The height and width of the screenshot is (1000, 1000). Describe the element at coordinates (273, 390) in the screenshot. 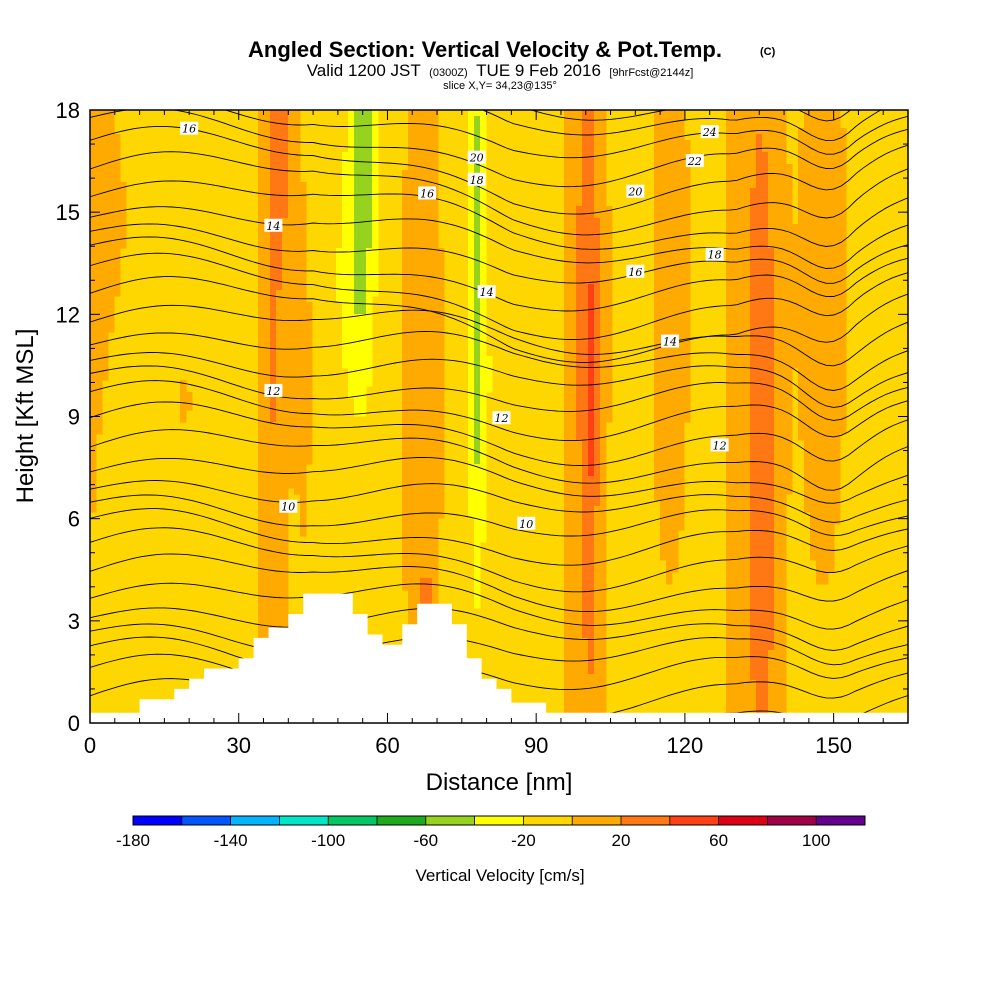

I see `contour-label-bg` at that location.